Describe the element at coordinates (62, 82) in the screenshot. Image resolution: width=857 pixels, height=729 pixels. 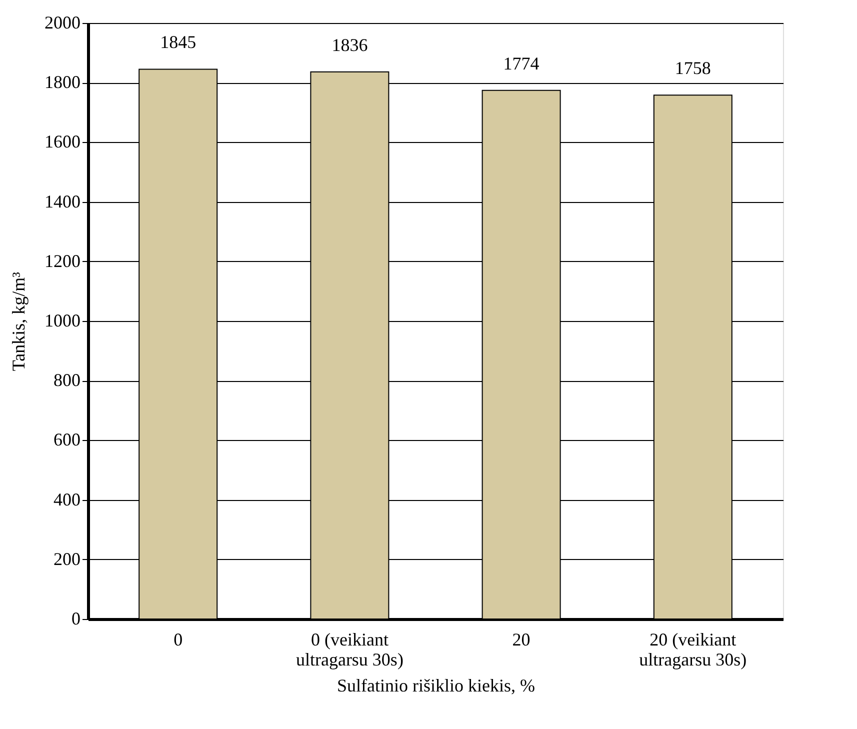
I see `y-tick-label: 1800` at that location.